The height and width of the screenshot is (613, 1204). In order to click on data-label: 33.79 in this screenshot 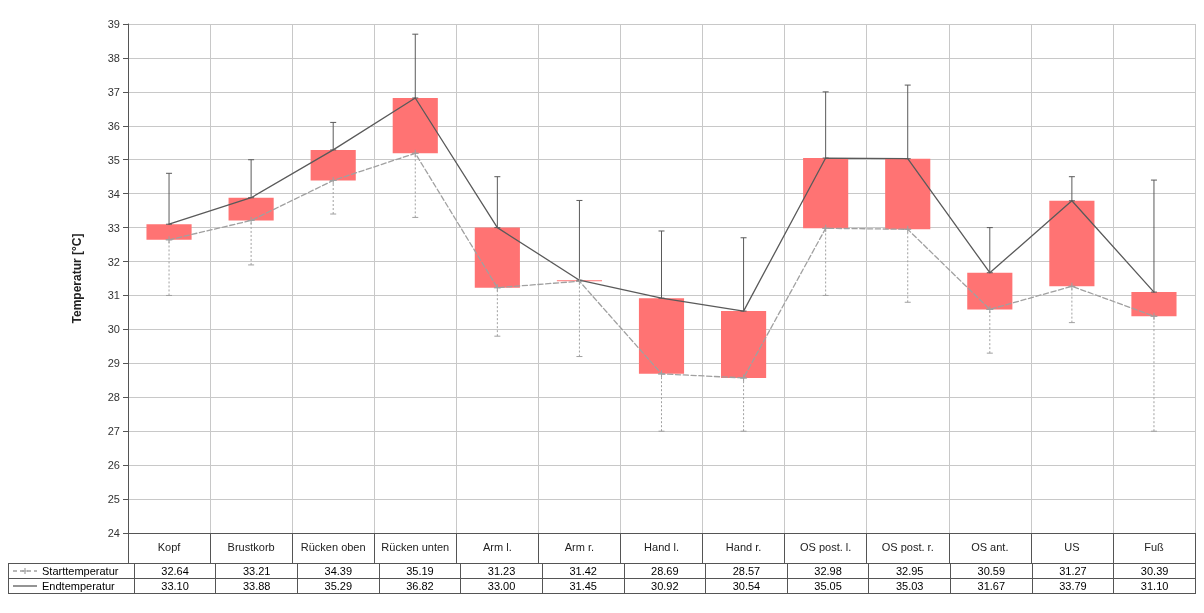, I will do `click(1073, 586)`.